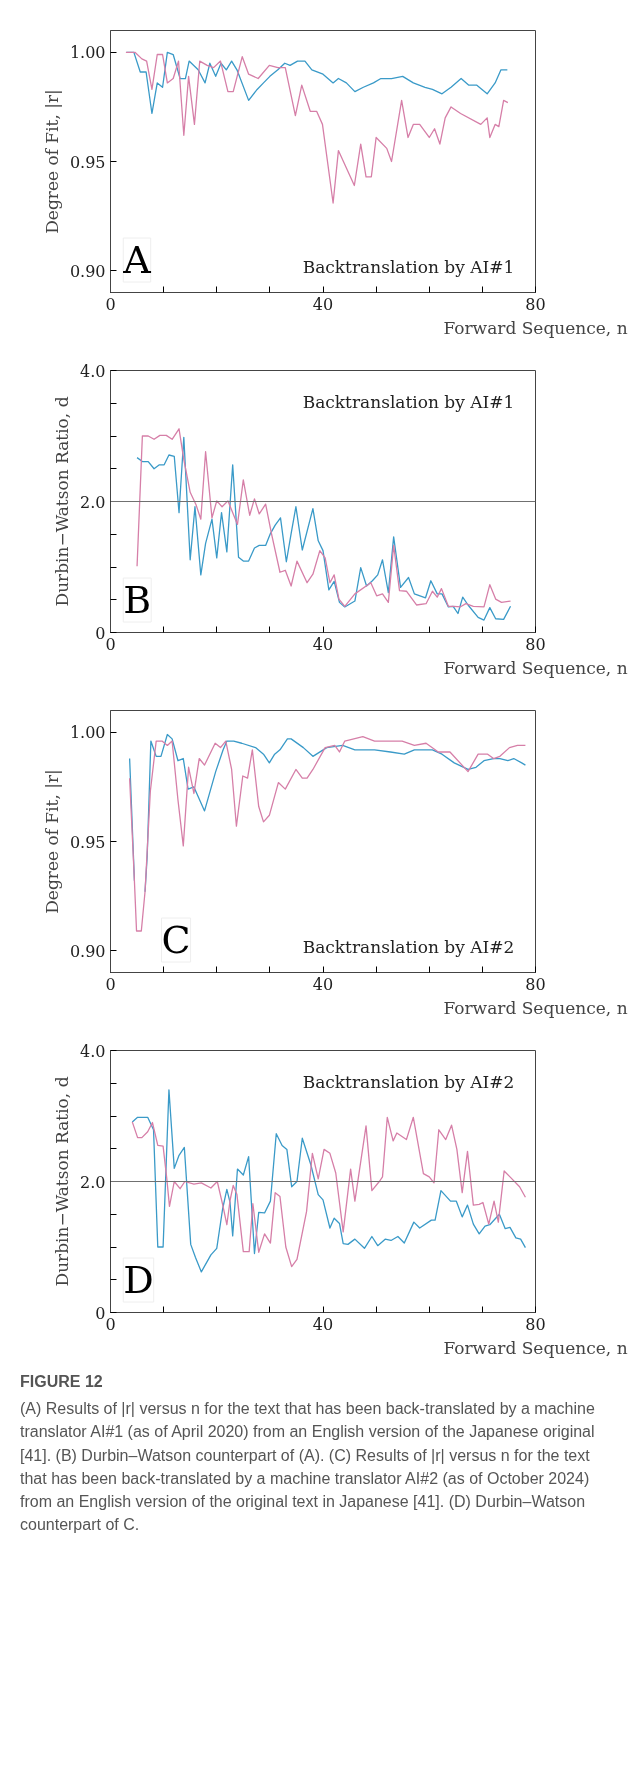 The width and height of the screenshot is (640, 1766). Describe the element at coordinates (137, 600) in the screenshot. I see `annotation: B` at that location.